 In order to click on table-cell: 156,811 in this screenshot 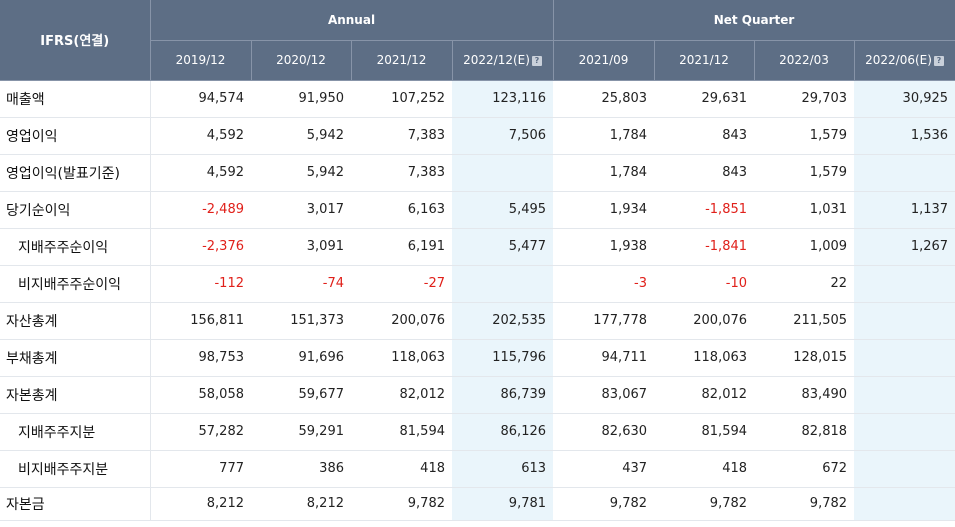, I will do `click(200, 321)`.